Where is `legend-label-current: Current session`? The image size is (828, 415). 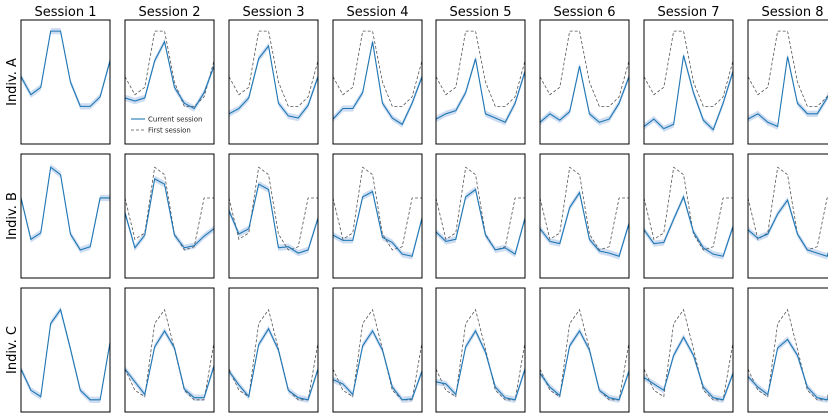 legend-label-current: Current session is located at coordinates (175, 120).